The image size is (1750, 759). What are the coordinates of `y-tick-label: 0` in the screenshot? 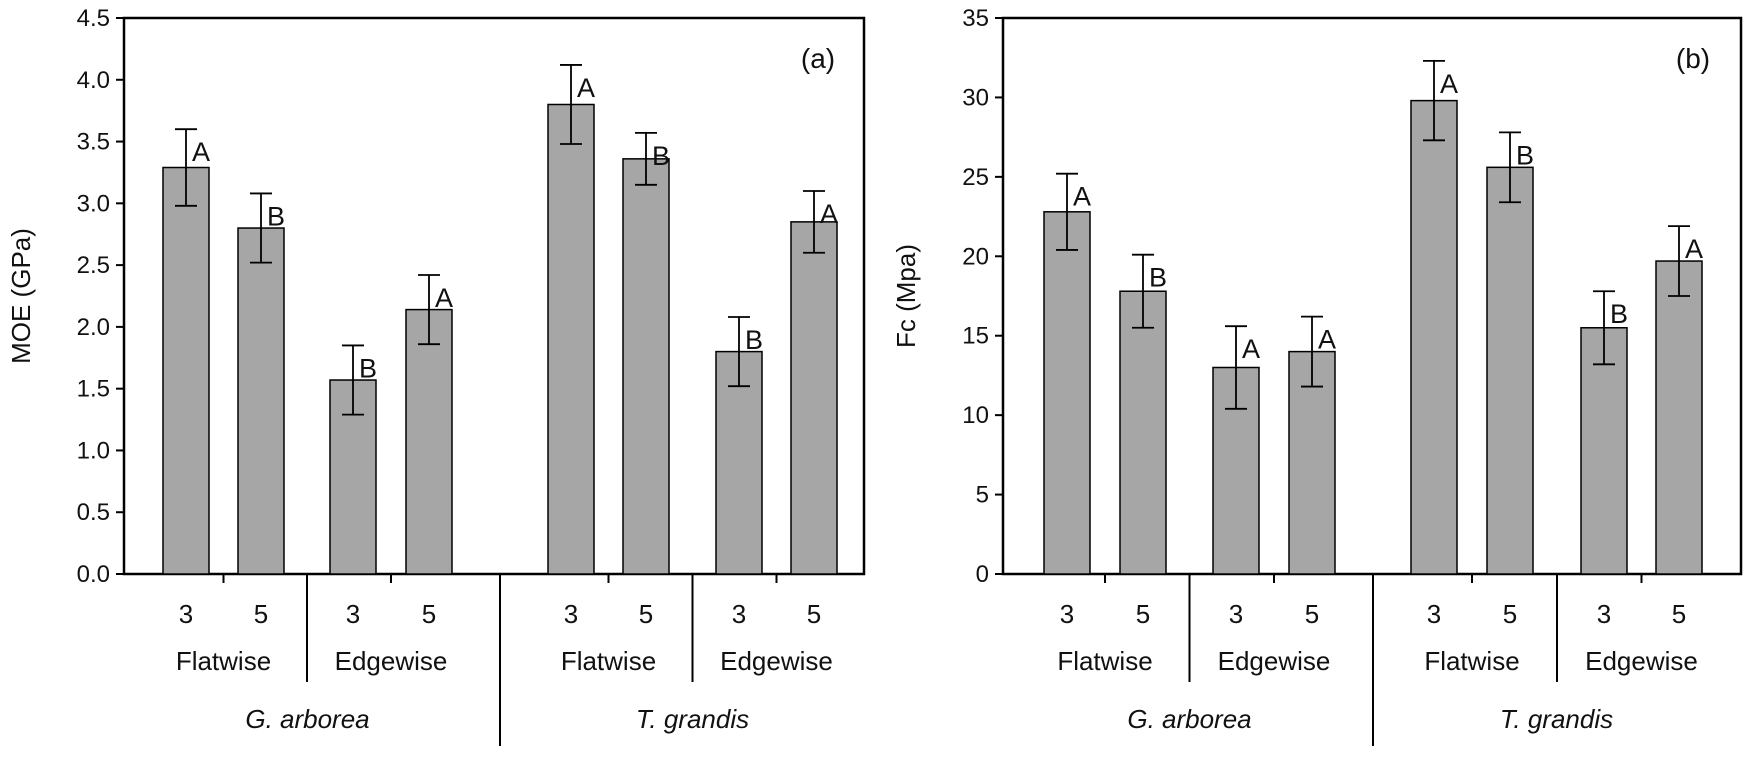 It's located at (982, 574).